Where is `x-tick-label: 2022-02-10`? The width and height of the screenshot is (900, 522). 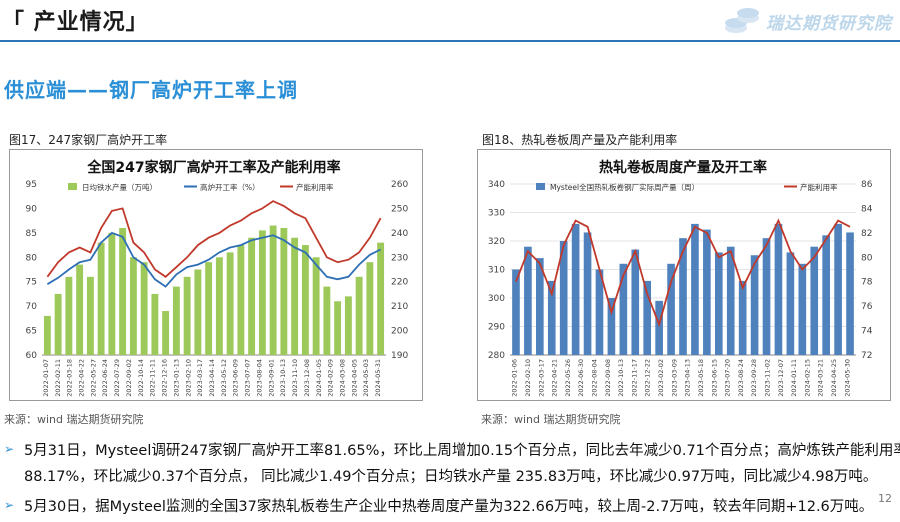
x-tick-label: 2022-02-10 is located at coordinates (528, 378).